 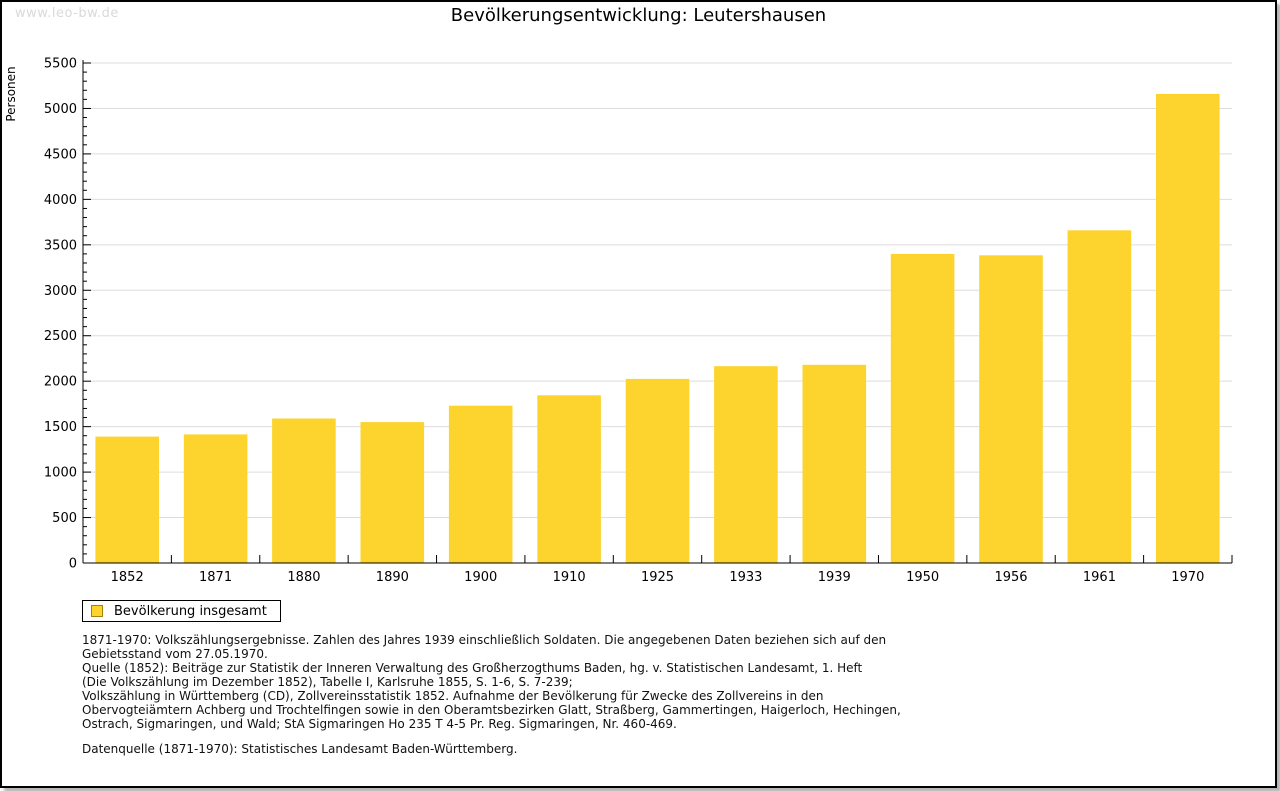 I want to click on y-tick-label: 5500, so click(x=60, y=64).